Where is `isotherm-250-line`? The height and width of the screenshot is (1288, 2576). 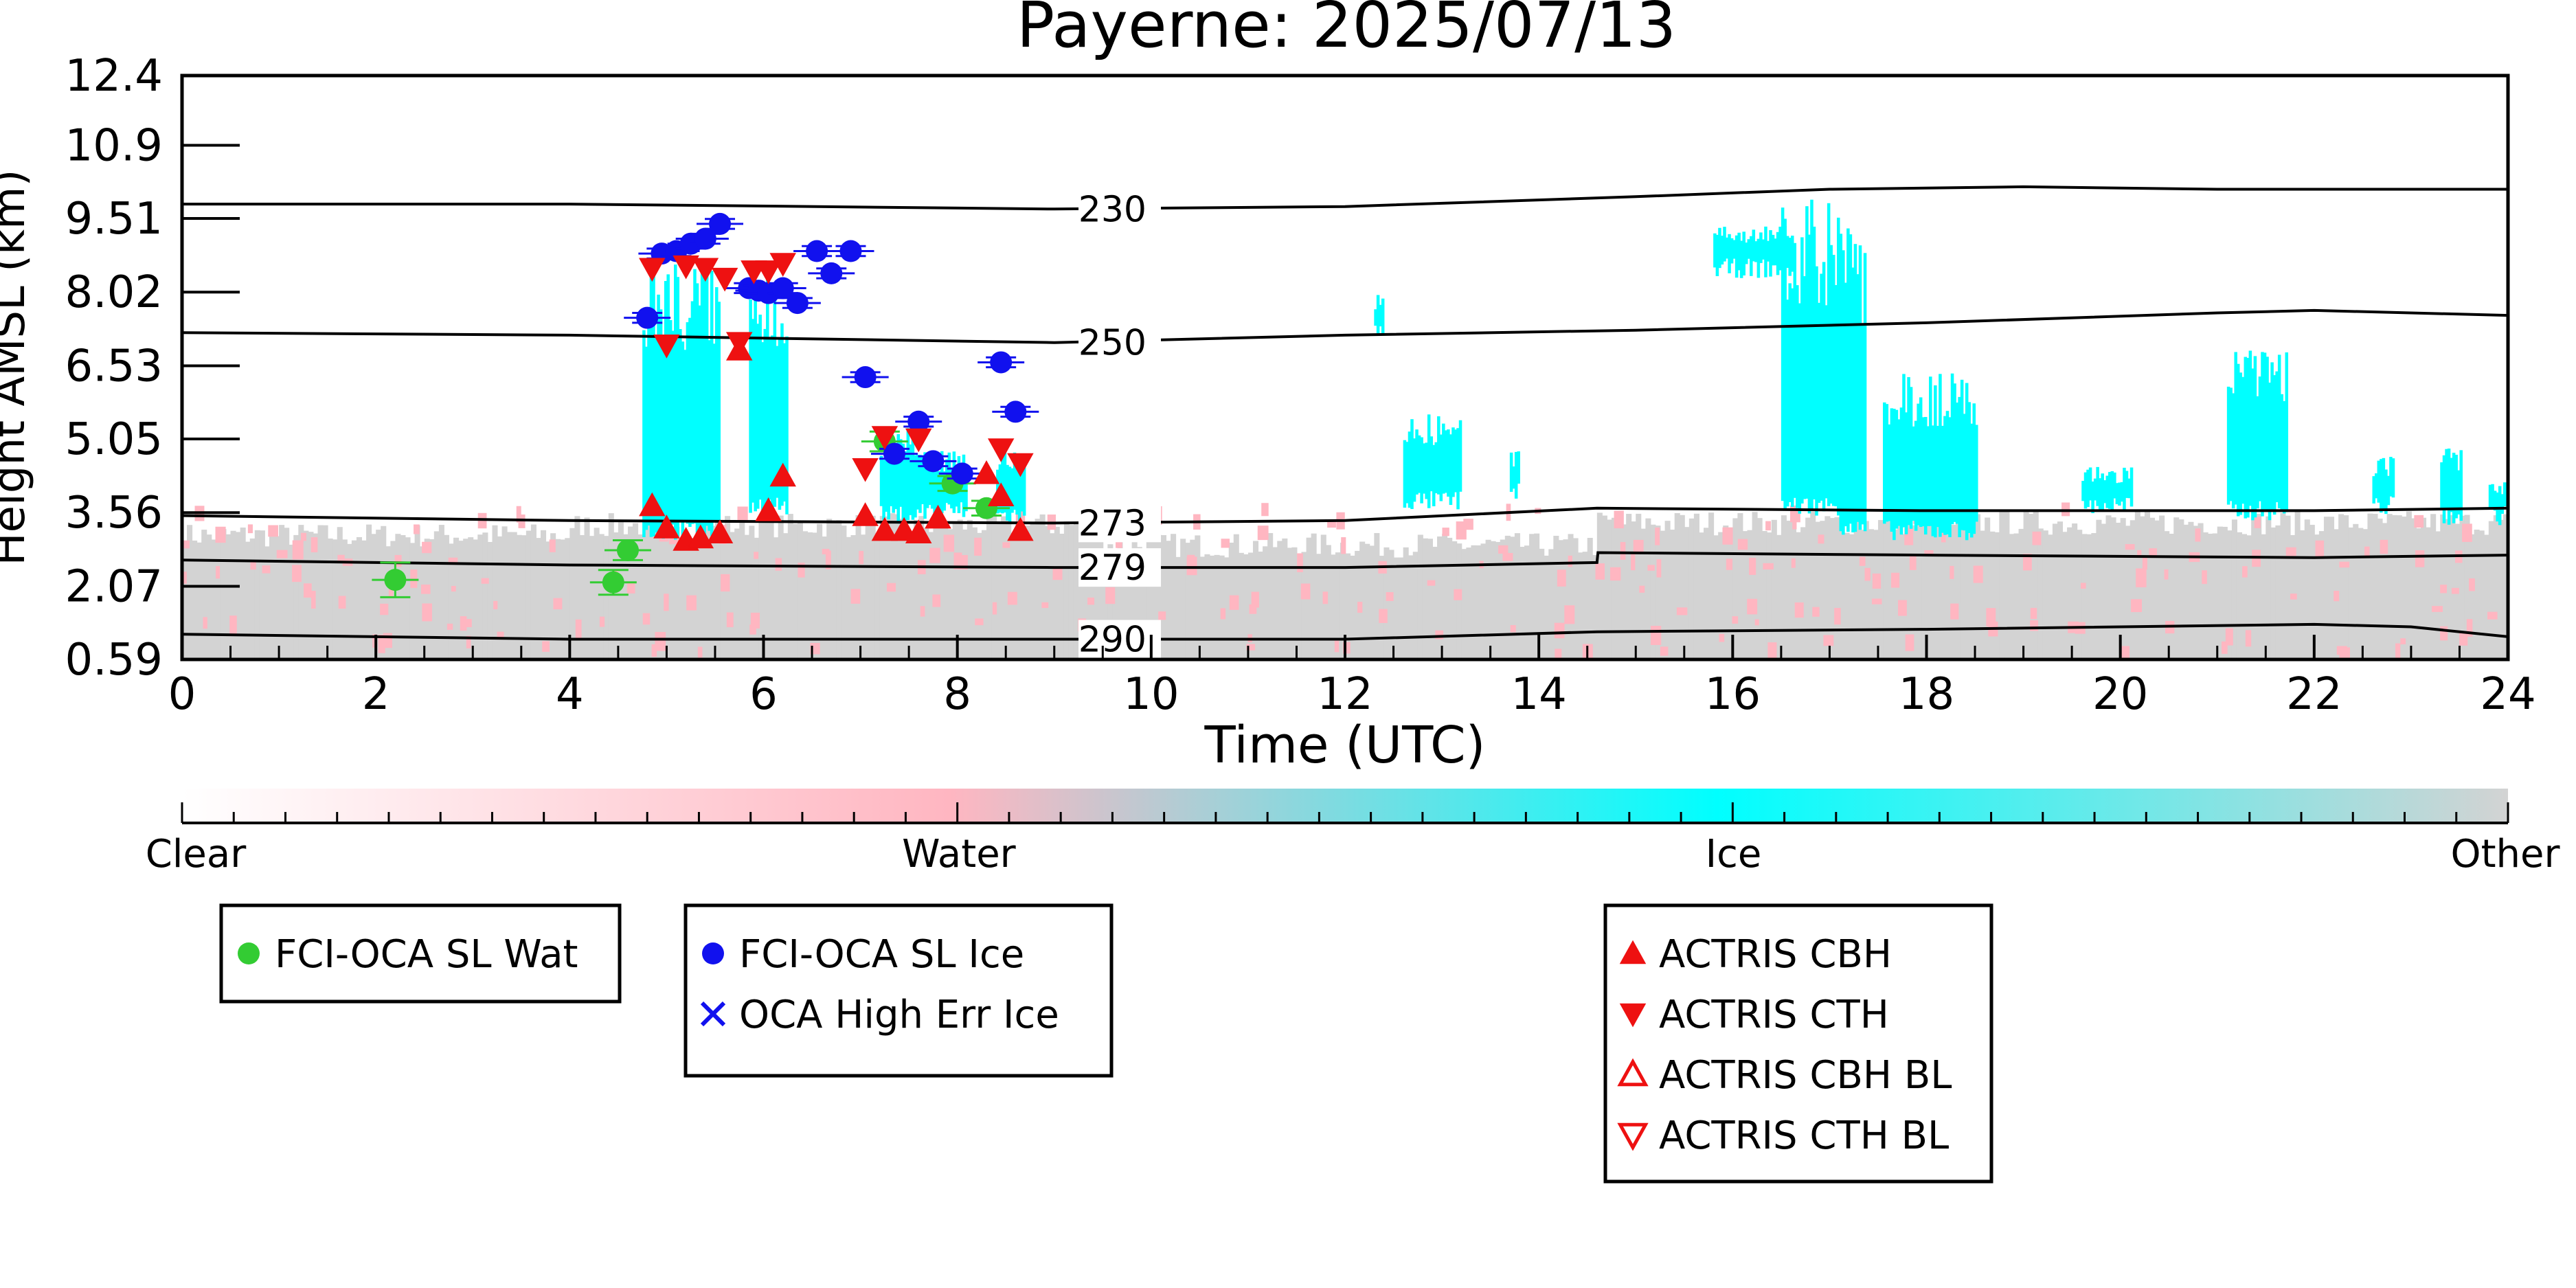 isotherm-250-line is located at coordinates (1345, 326).